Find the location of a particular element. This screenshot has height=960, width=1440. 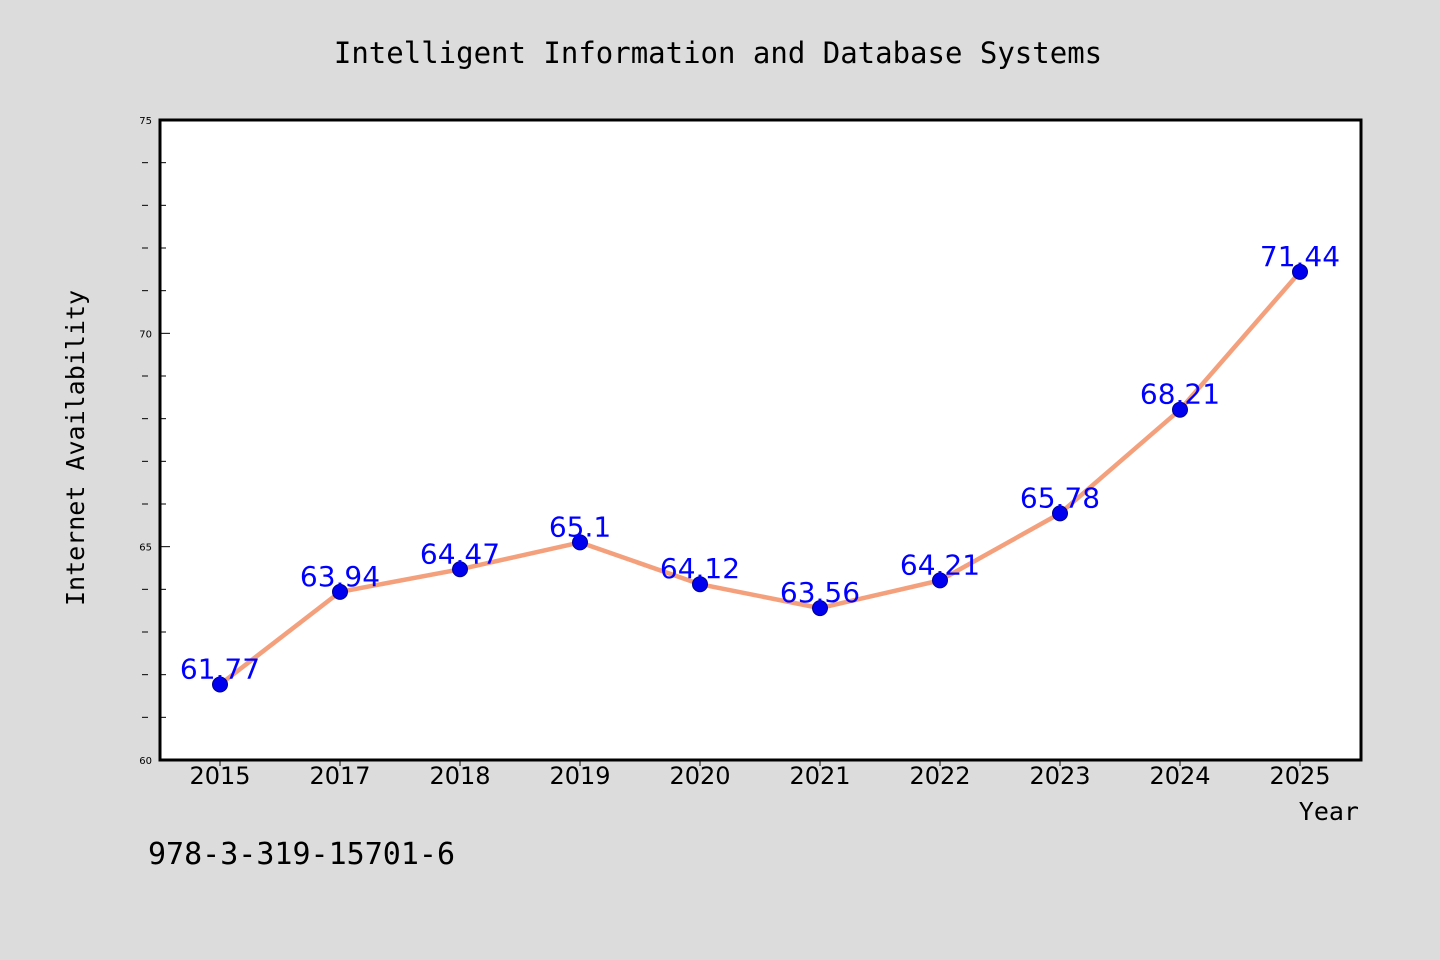

data-label: 63.56 is located at coordinates (820, 592).